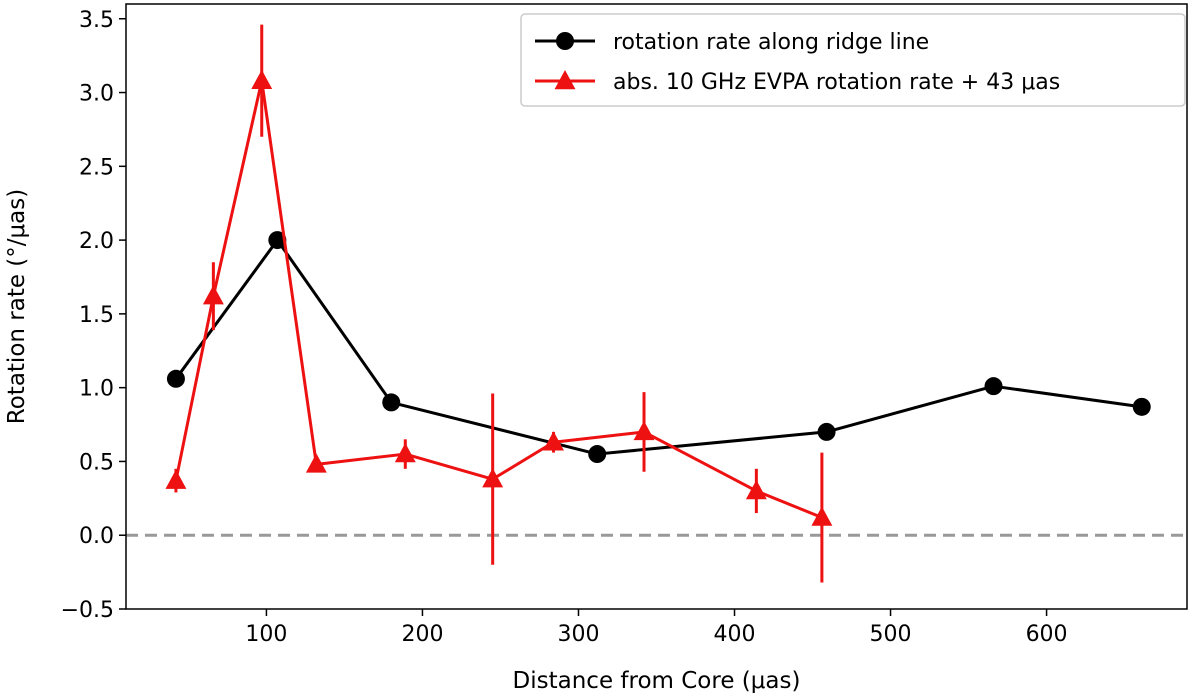  Describe the element at coordinates (422, 634) in the screenshot. I see `x-tick-label: 200` at that location.